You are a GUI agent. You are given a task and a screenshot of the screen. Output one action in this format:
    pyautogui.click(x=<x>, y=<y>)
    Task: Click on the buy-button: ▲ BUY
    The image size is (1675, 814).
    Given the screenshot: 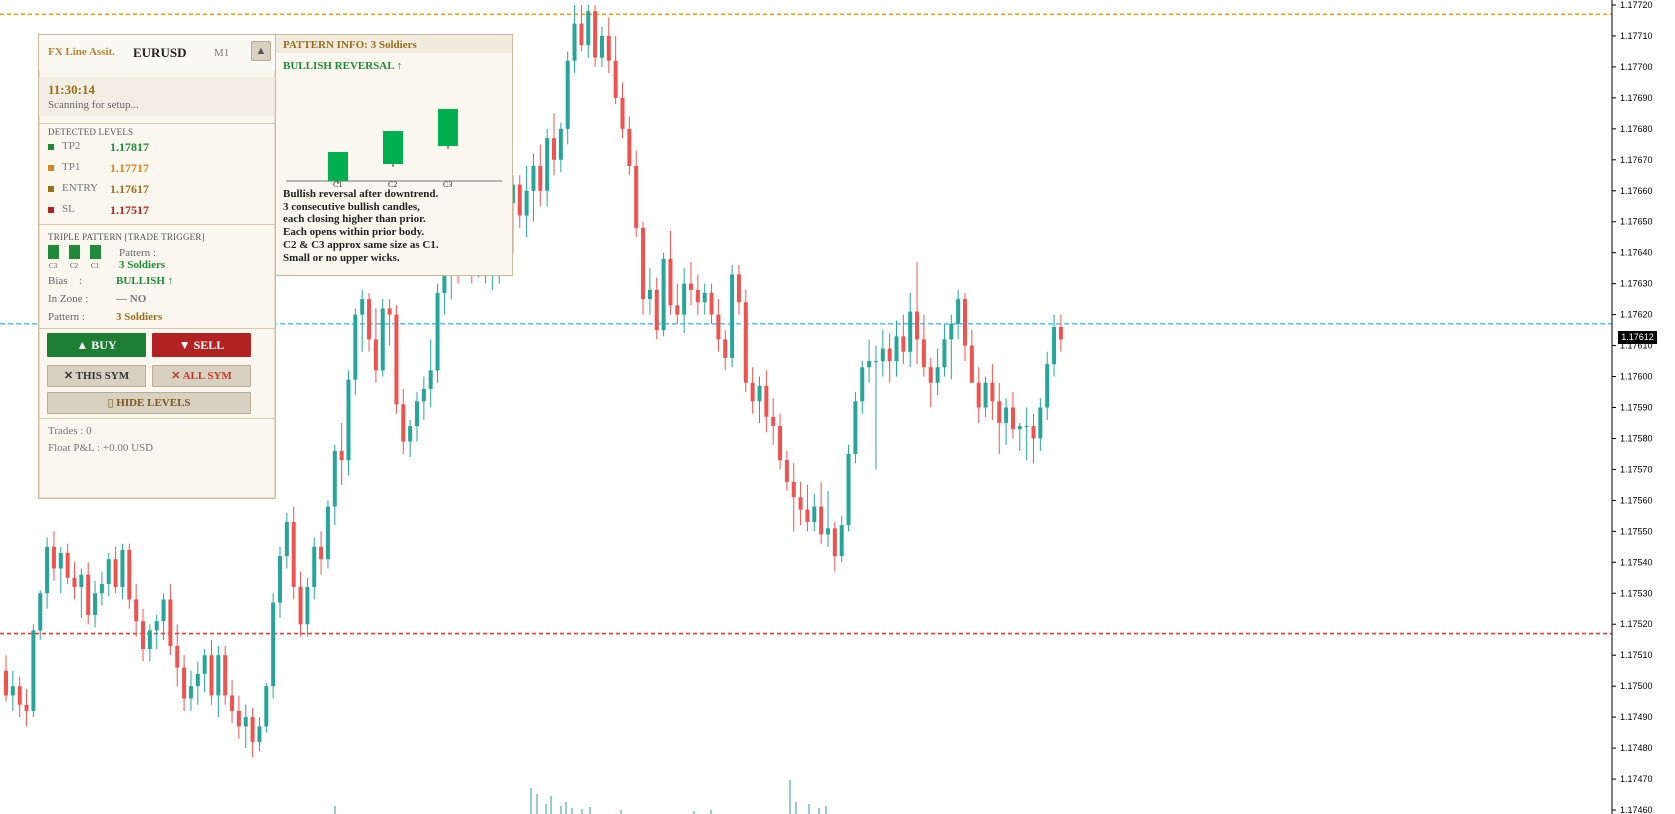 What is the action you would take?
    pyautogui.click(x=96, y=345)
    